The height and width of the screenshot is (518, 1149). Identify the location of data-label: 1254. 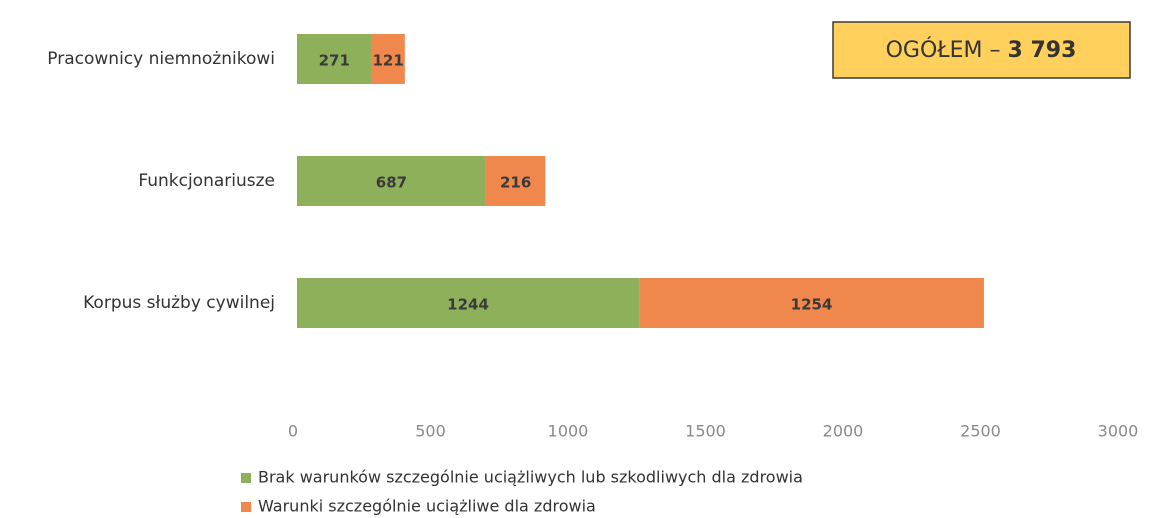
(812, 305).